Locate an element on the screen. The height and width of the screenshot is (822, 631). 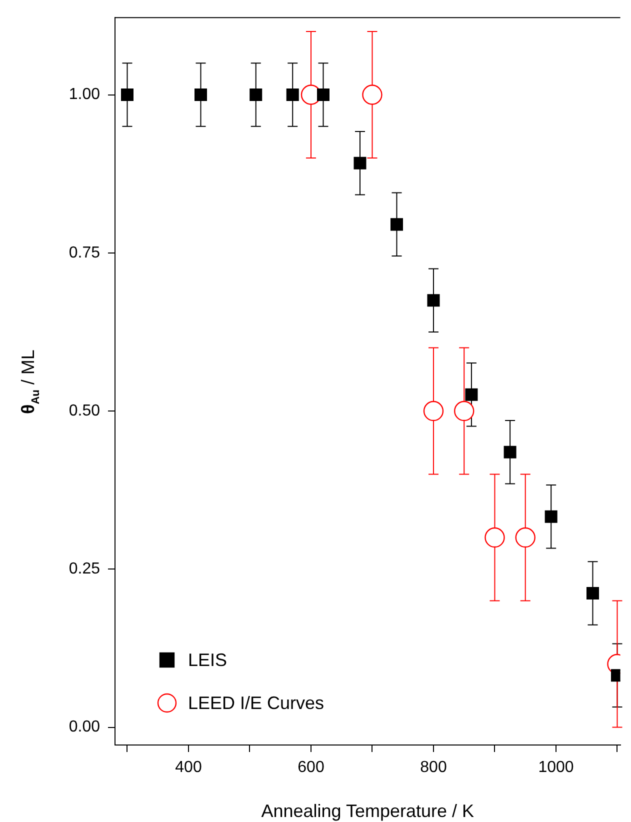
legend-label: LEIS is located at coordinates (208, 660).